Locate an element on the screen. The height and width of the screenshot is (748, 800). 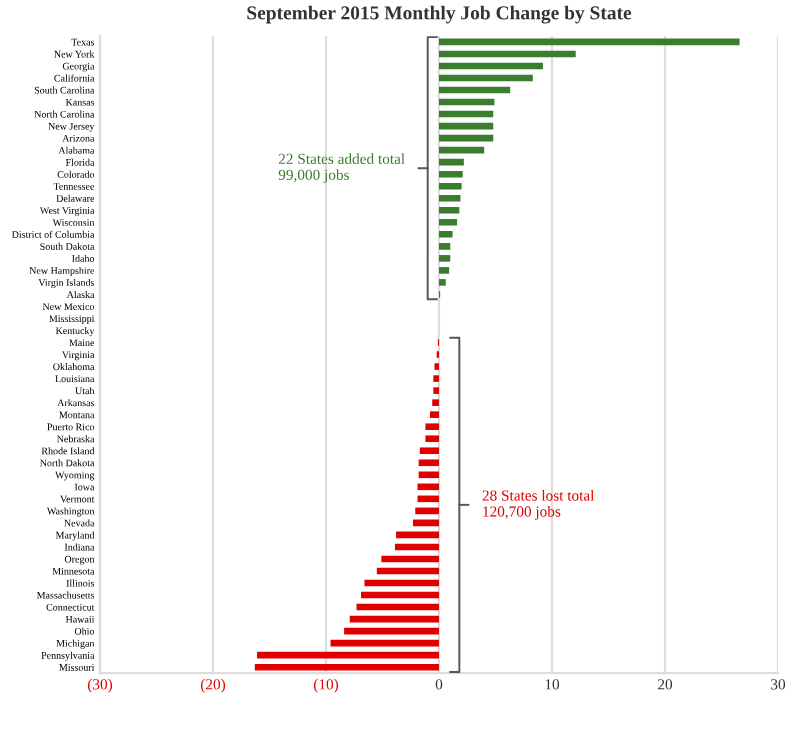
chart-title: September 2015 Monthly Job Change by State is located at coordinates (439, 14).